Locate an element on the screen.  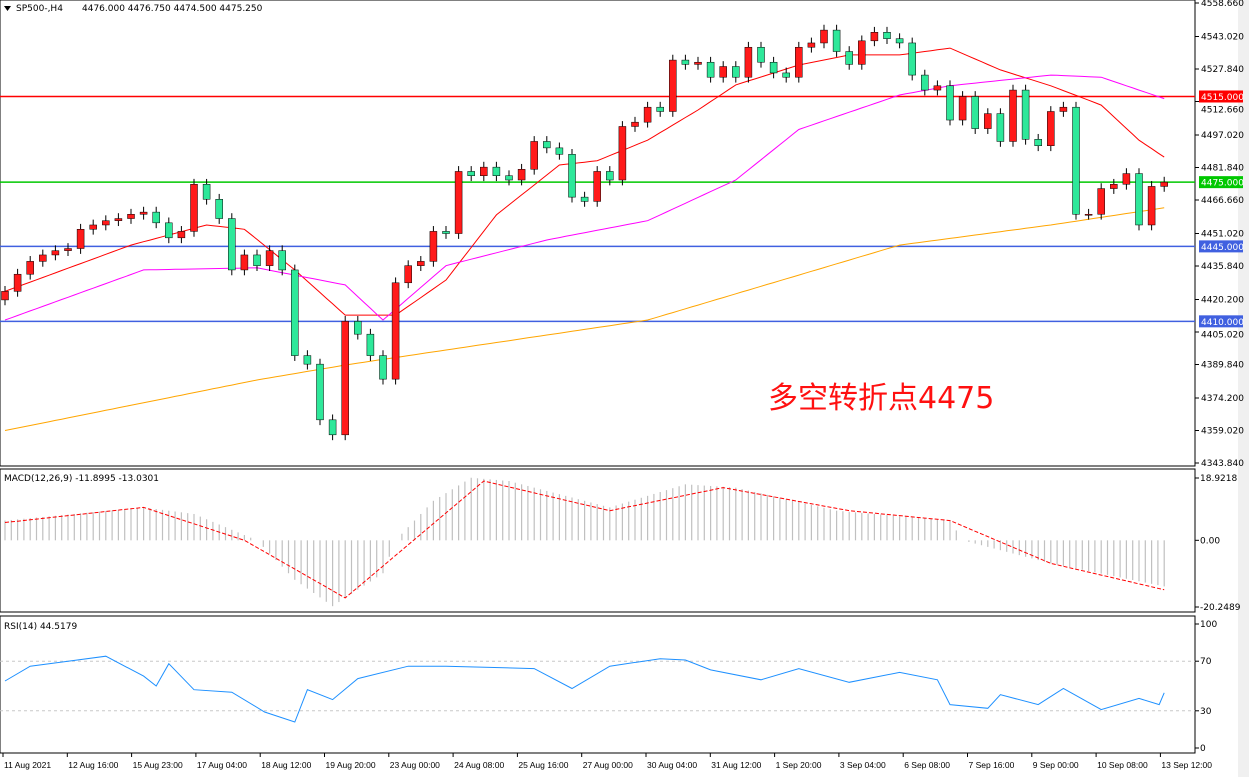
price-tick-label: 4527.840 is located at coordinates (1222, 70).